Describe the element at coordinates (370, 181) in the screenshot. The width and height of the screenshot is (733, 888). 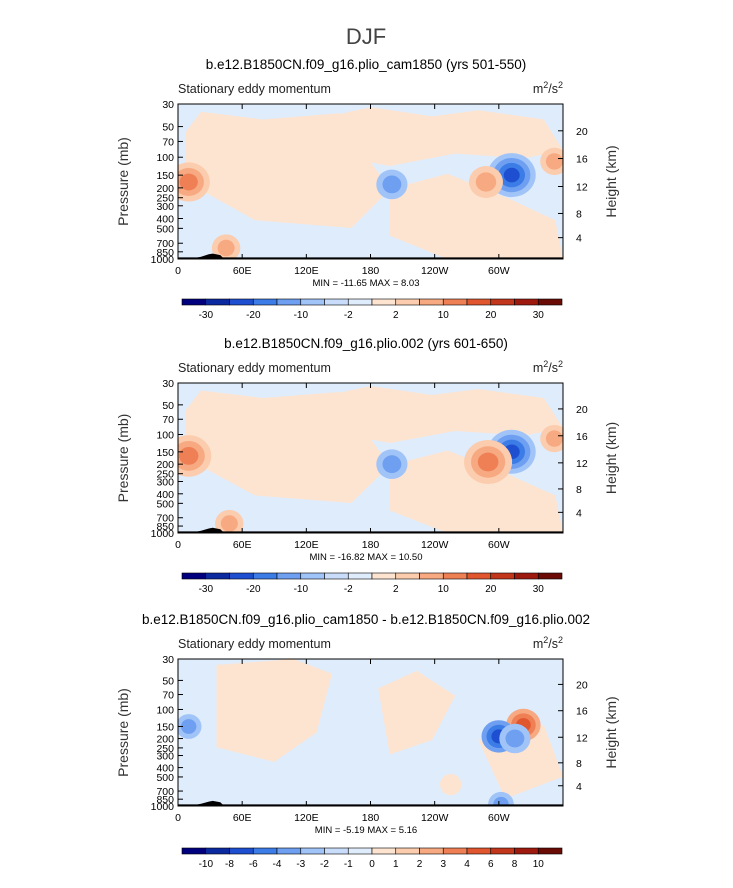
I see `contour-field` at that location.